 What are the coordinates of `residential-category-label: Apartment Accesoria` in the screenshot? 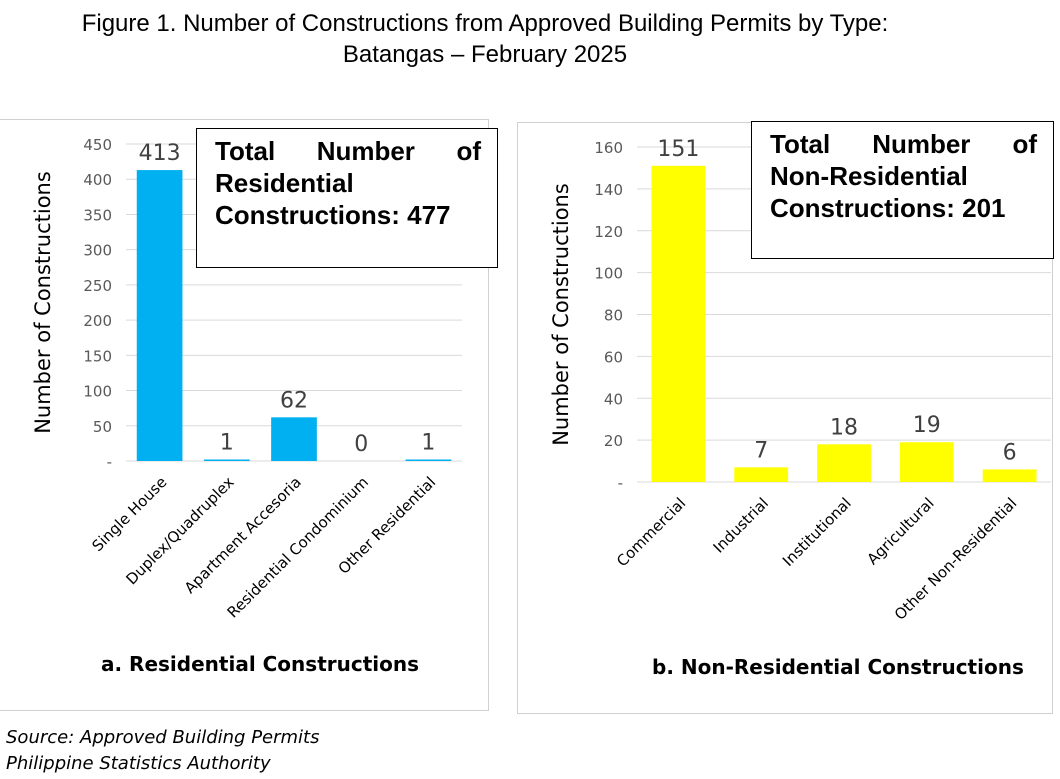 It's located at (243, 535).